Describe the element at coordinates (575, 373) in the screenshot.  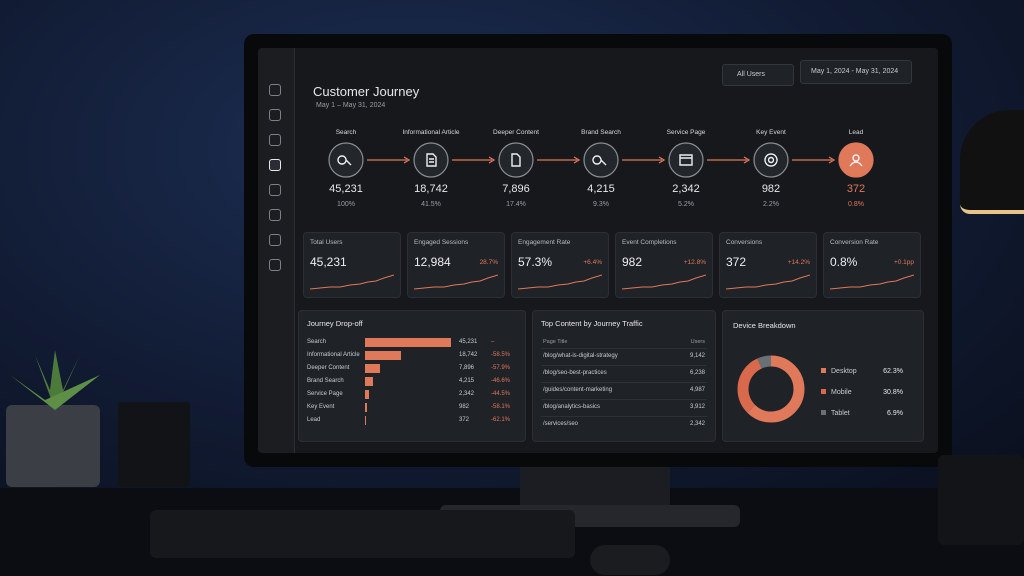
I see `page-path: /blog/seo-best-practices` at that location.